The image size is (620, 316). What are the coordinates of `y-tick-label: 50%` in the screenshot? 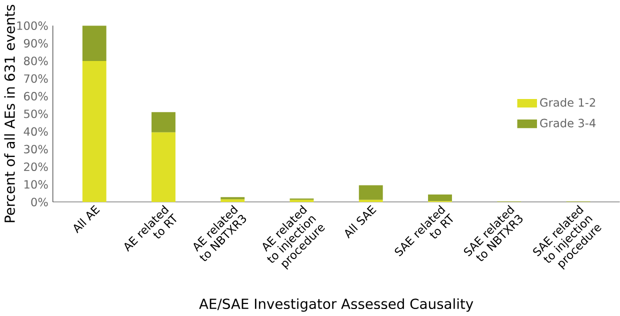 It's located at (36, 114).